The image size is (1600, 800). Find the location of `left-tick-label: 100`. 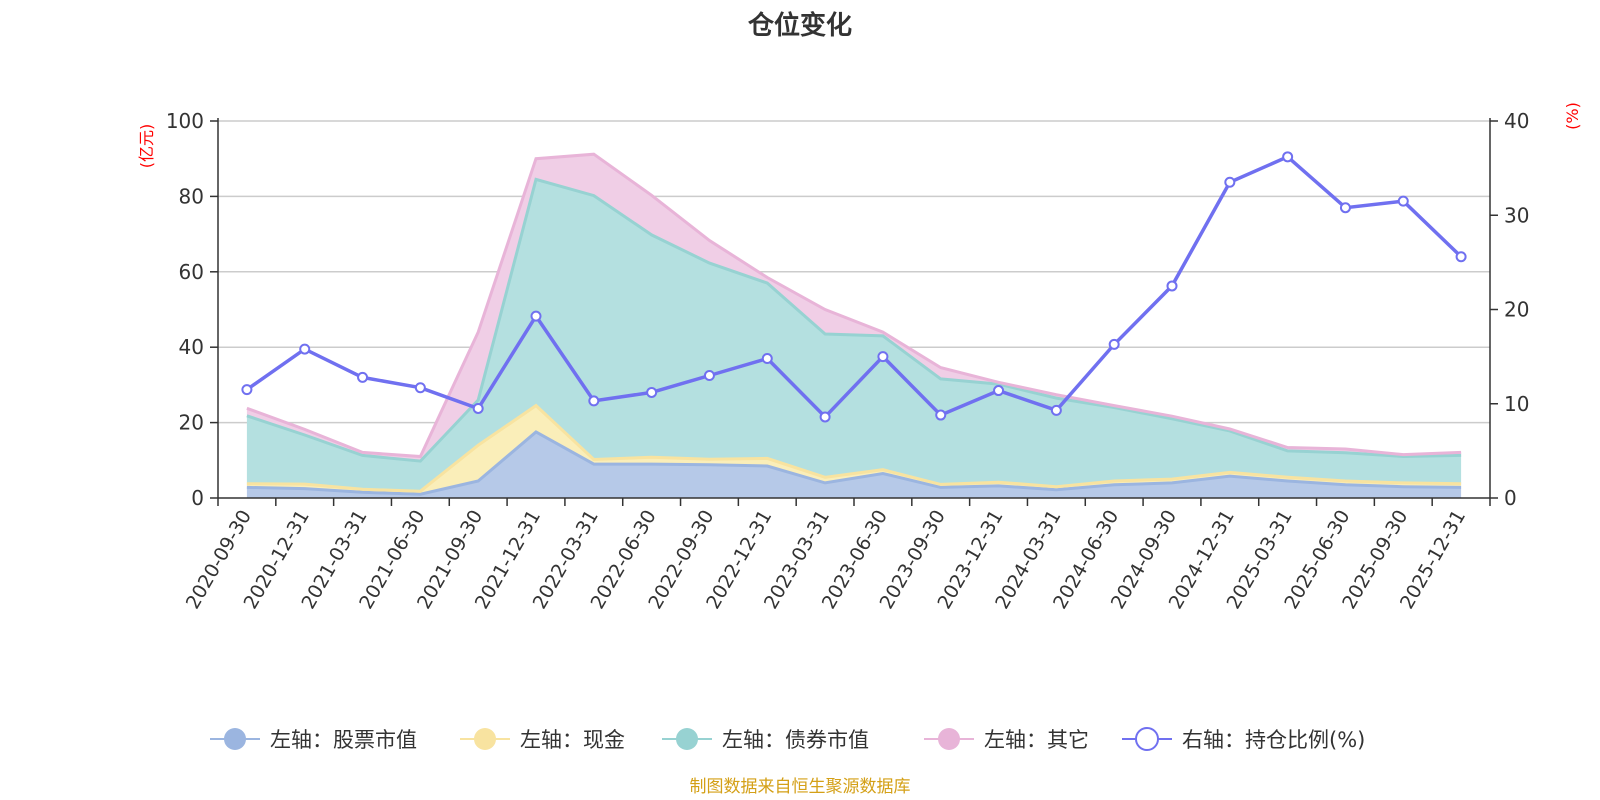

left-tick-label: 100 is located at coordinates (185, 121).